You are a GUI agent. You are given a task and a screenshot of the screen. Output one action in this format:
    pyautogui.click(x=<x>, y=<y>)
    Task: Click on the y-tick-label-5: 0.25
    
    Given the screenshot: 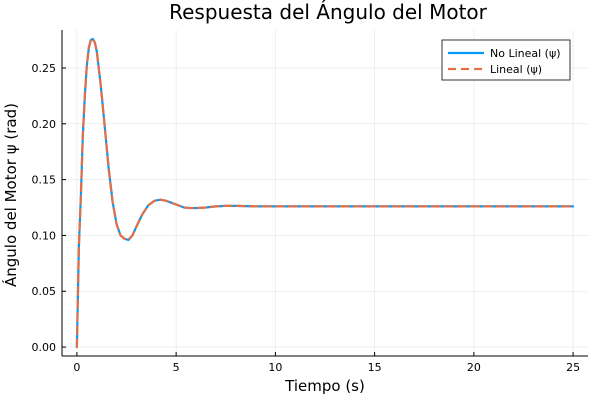 What is the action you would take?
    pyautogui.click(x=44, y=68)
    